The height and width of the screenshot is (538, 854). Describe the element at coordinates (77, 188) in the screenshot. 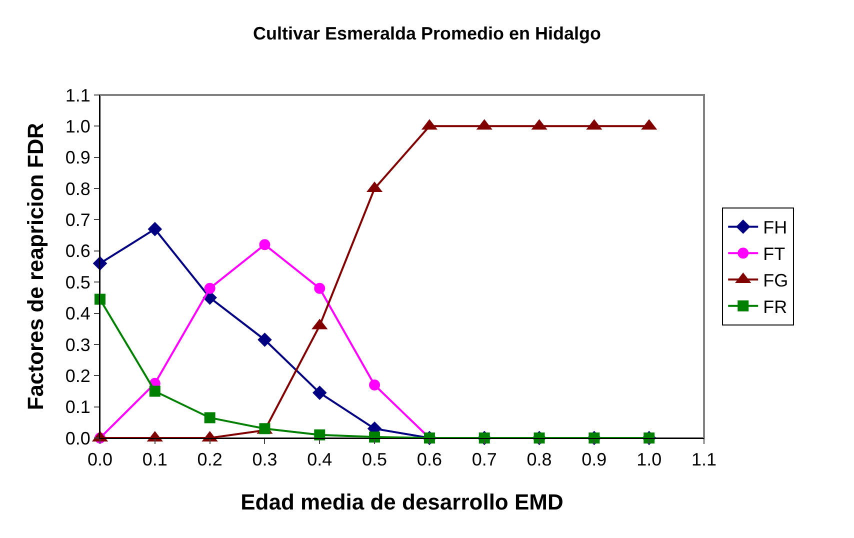

I see `y-tick-label: 0.8` at that location.